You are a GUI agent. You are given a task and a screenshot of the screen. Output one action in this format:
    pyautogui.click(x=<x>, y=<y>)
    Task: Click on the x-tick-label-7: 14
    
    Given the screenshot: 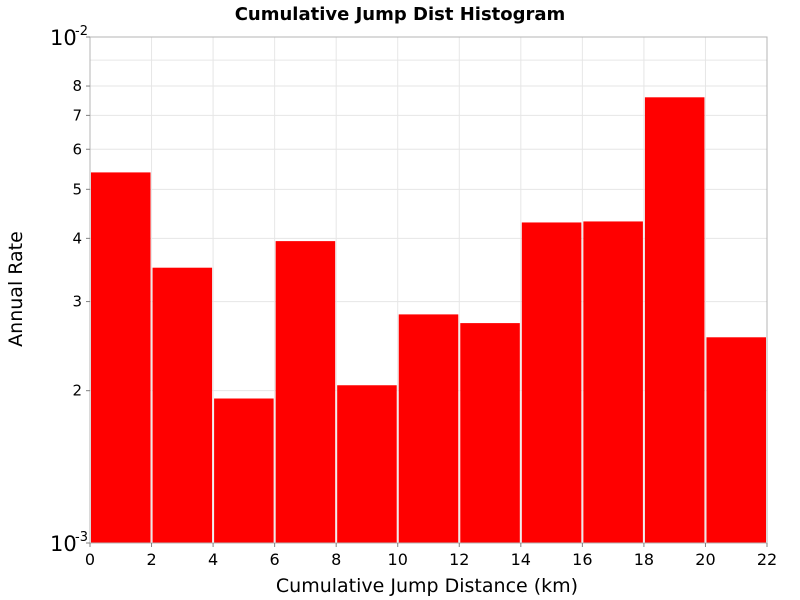 What is the action you would take?
    pyautogui.click(x=521, y=559)
    